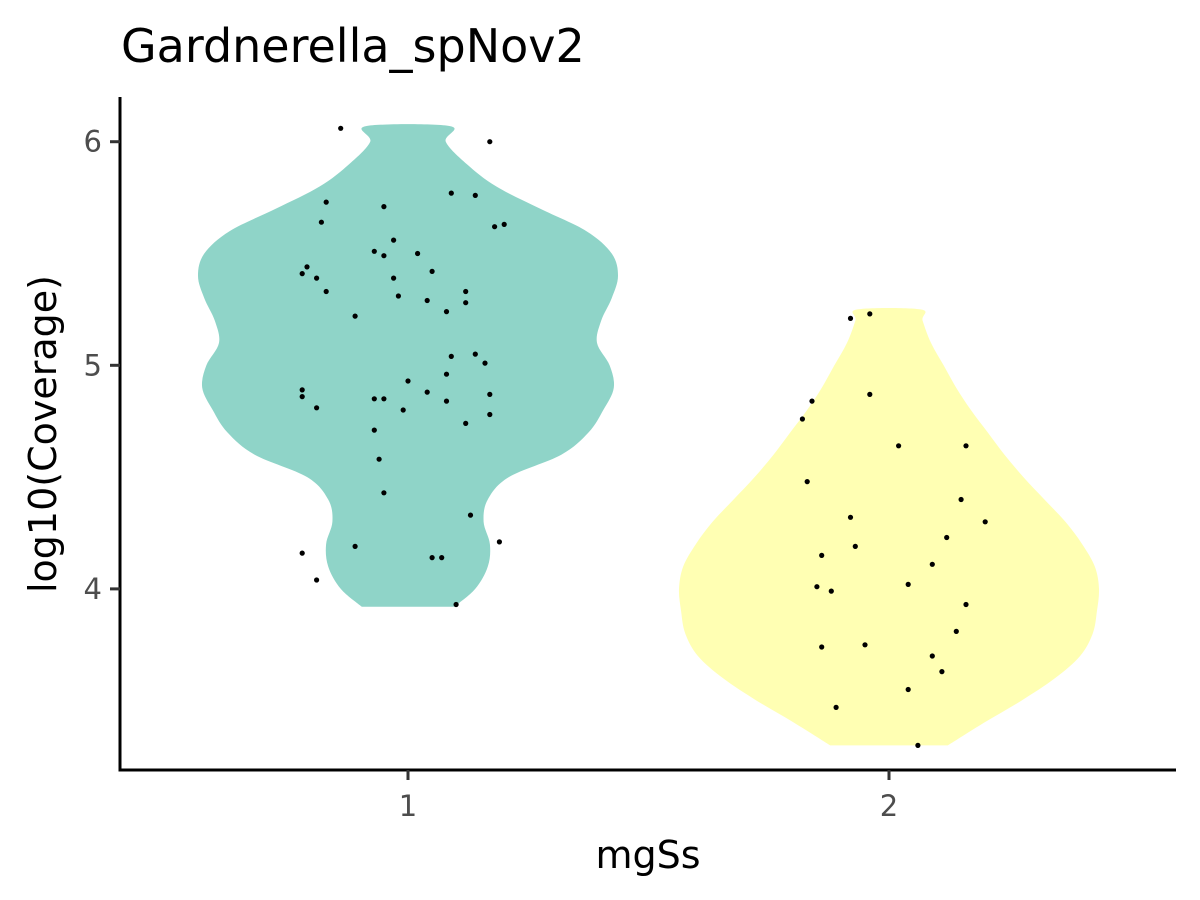  What do you see at coordinates (889, 806) in the screenshot?
I see `x-tick-label: 2` at bounding box center [889, 806].